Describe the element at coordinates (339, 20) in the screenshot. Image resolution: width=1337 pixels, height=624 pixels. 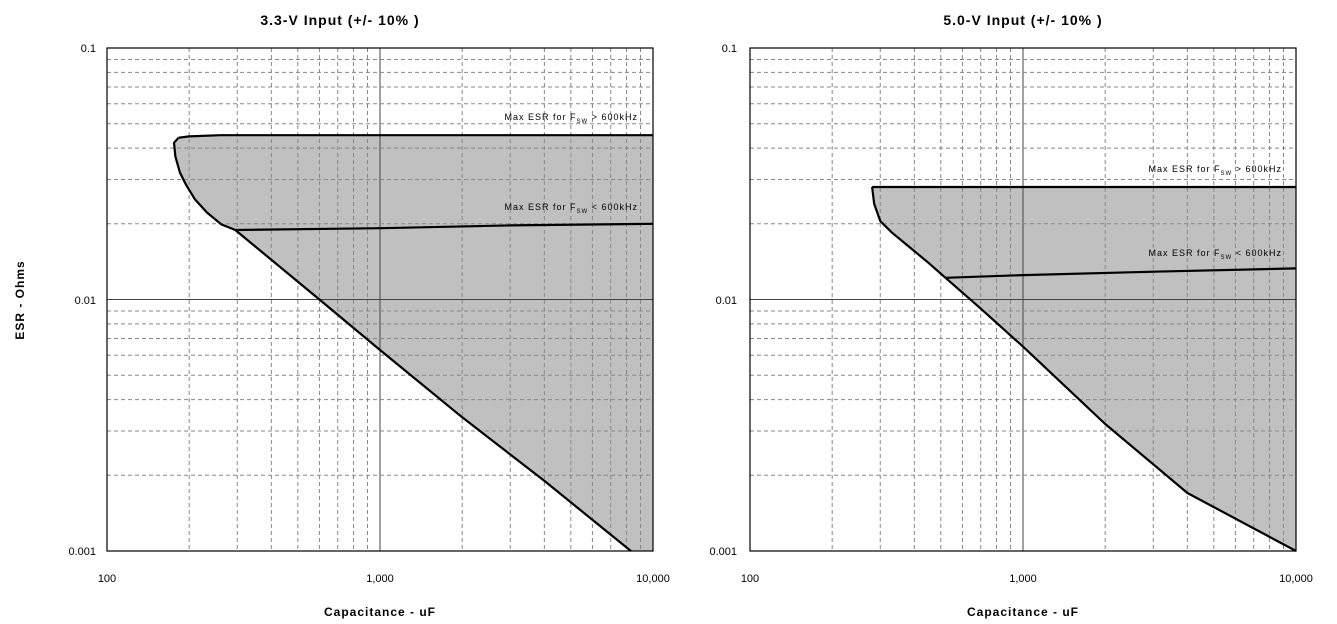
I see `chart-title: 3.3-V Input (+/- 10% )` at that location.